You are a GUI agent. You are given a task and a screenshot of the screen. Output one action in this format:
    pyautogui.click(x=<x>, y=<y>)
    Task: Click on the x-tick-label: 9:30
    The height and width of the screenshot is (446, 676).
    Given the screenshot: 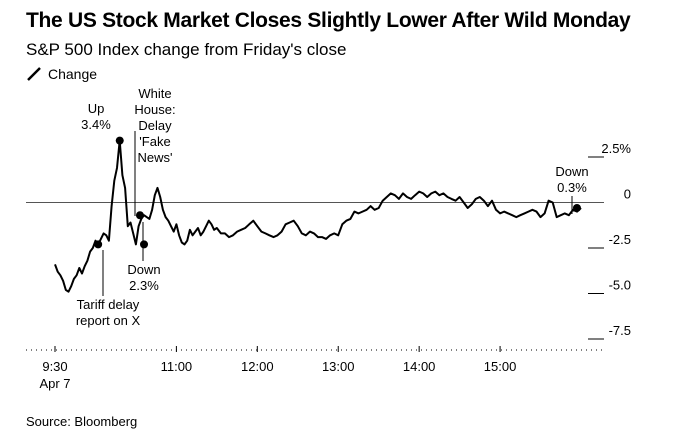 What is the action you would take?
    pyautogui.click(x=54, y=366)
    